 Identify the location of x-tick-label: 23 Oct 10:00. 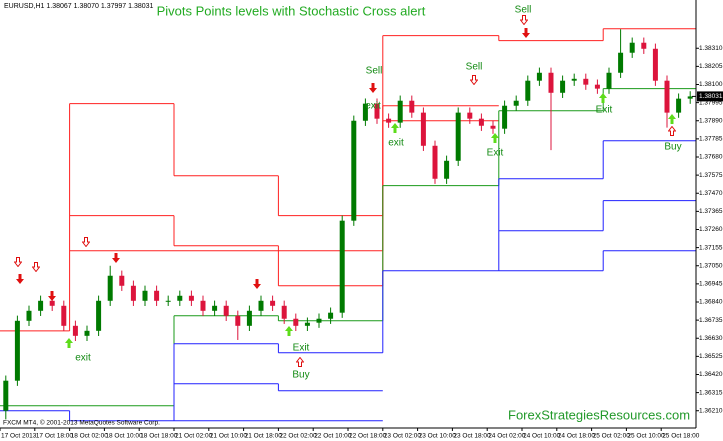
(438, 436).